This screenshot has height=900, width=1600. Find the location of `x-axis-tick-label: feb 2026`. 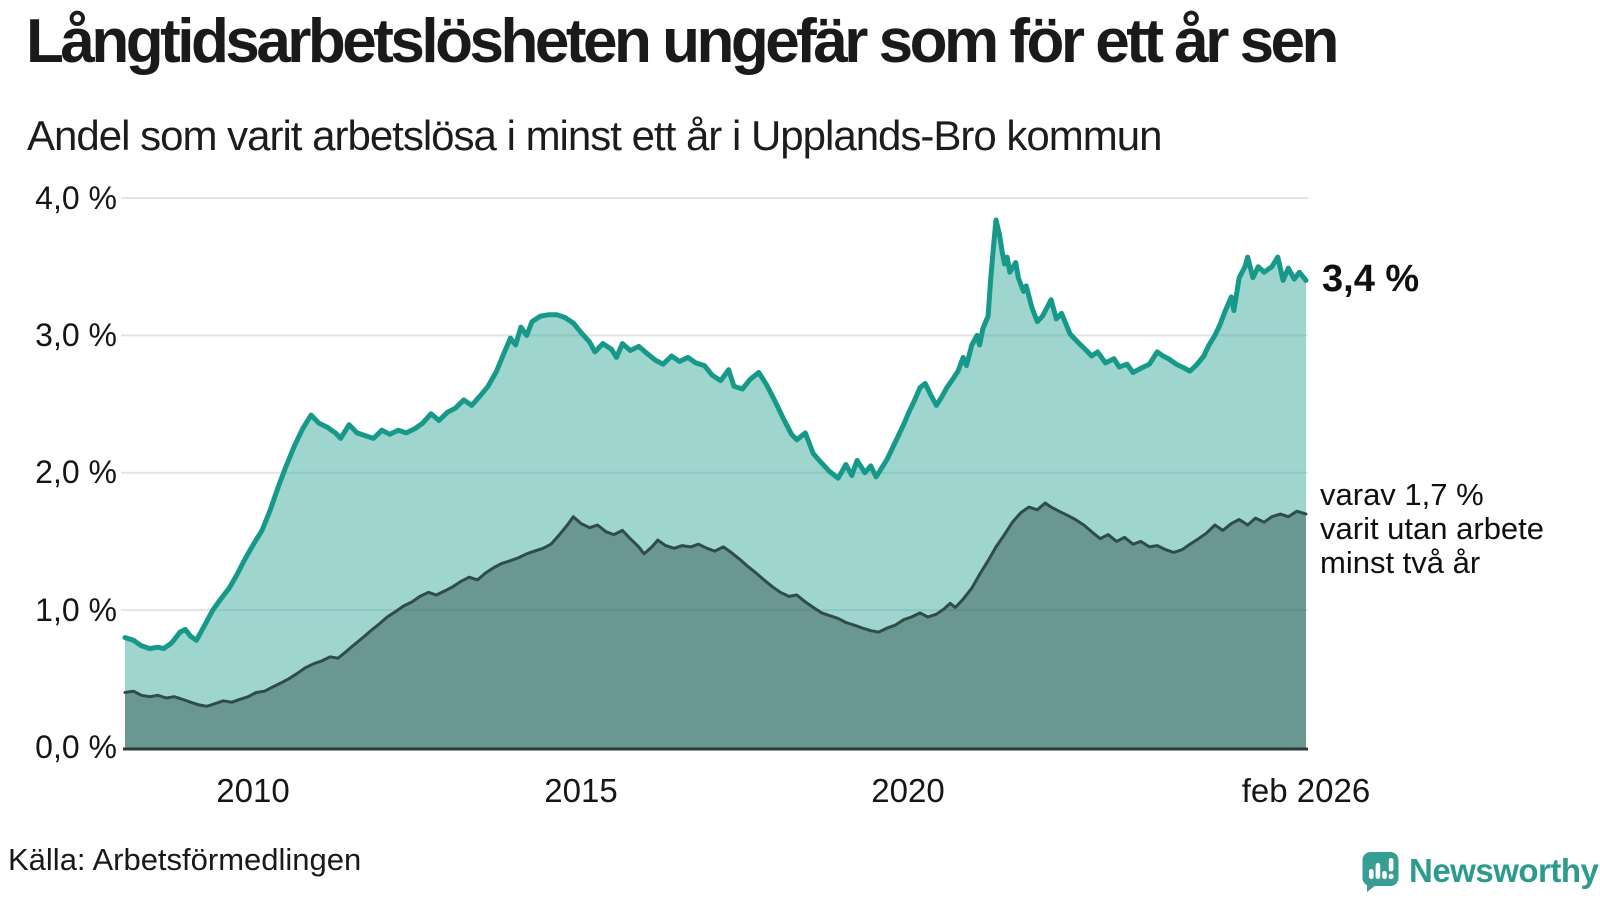

x-axis-tick-label: feb 2026 is located at coordinates (1306, 790).